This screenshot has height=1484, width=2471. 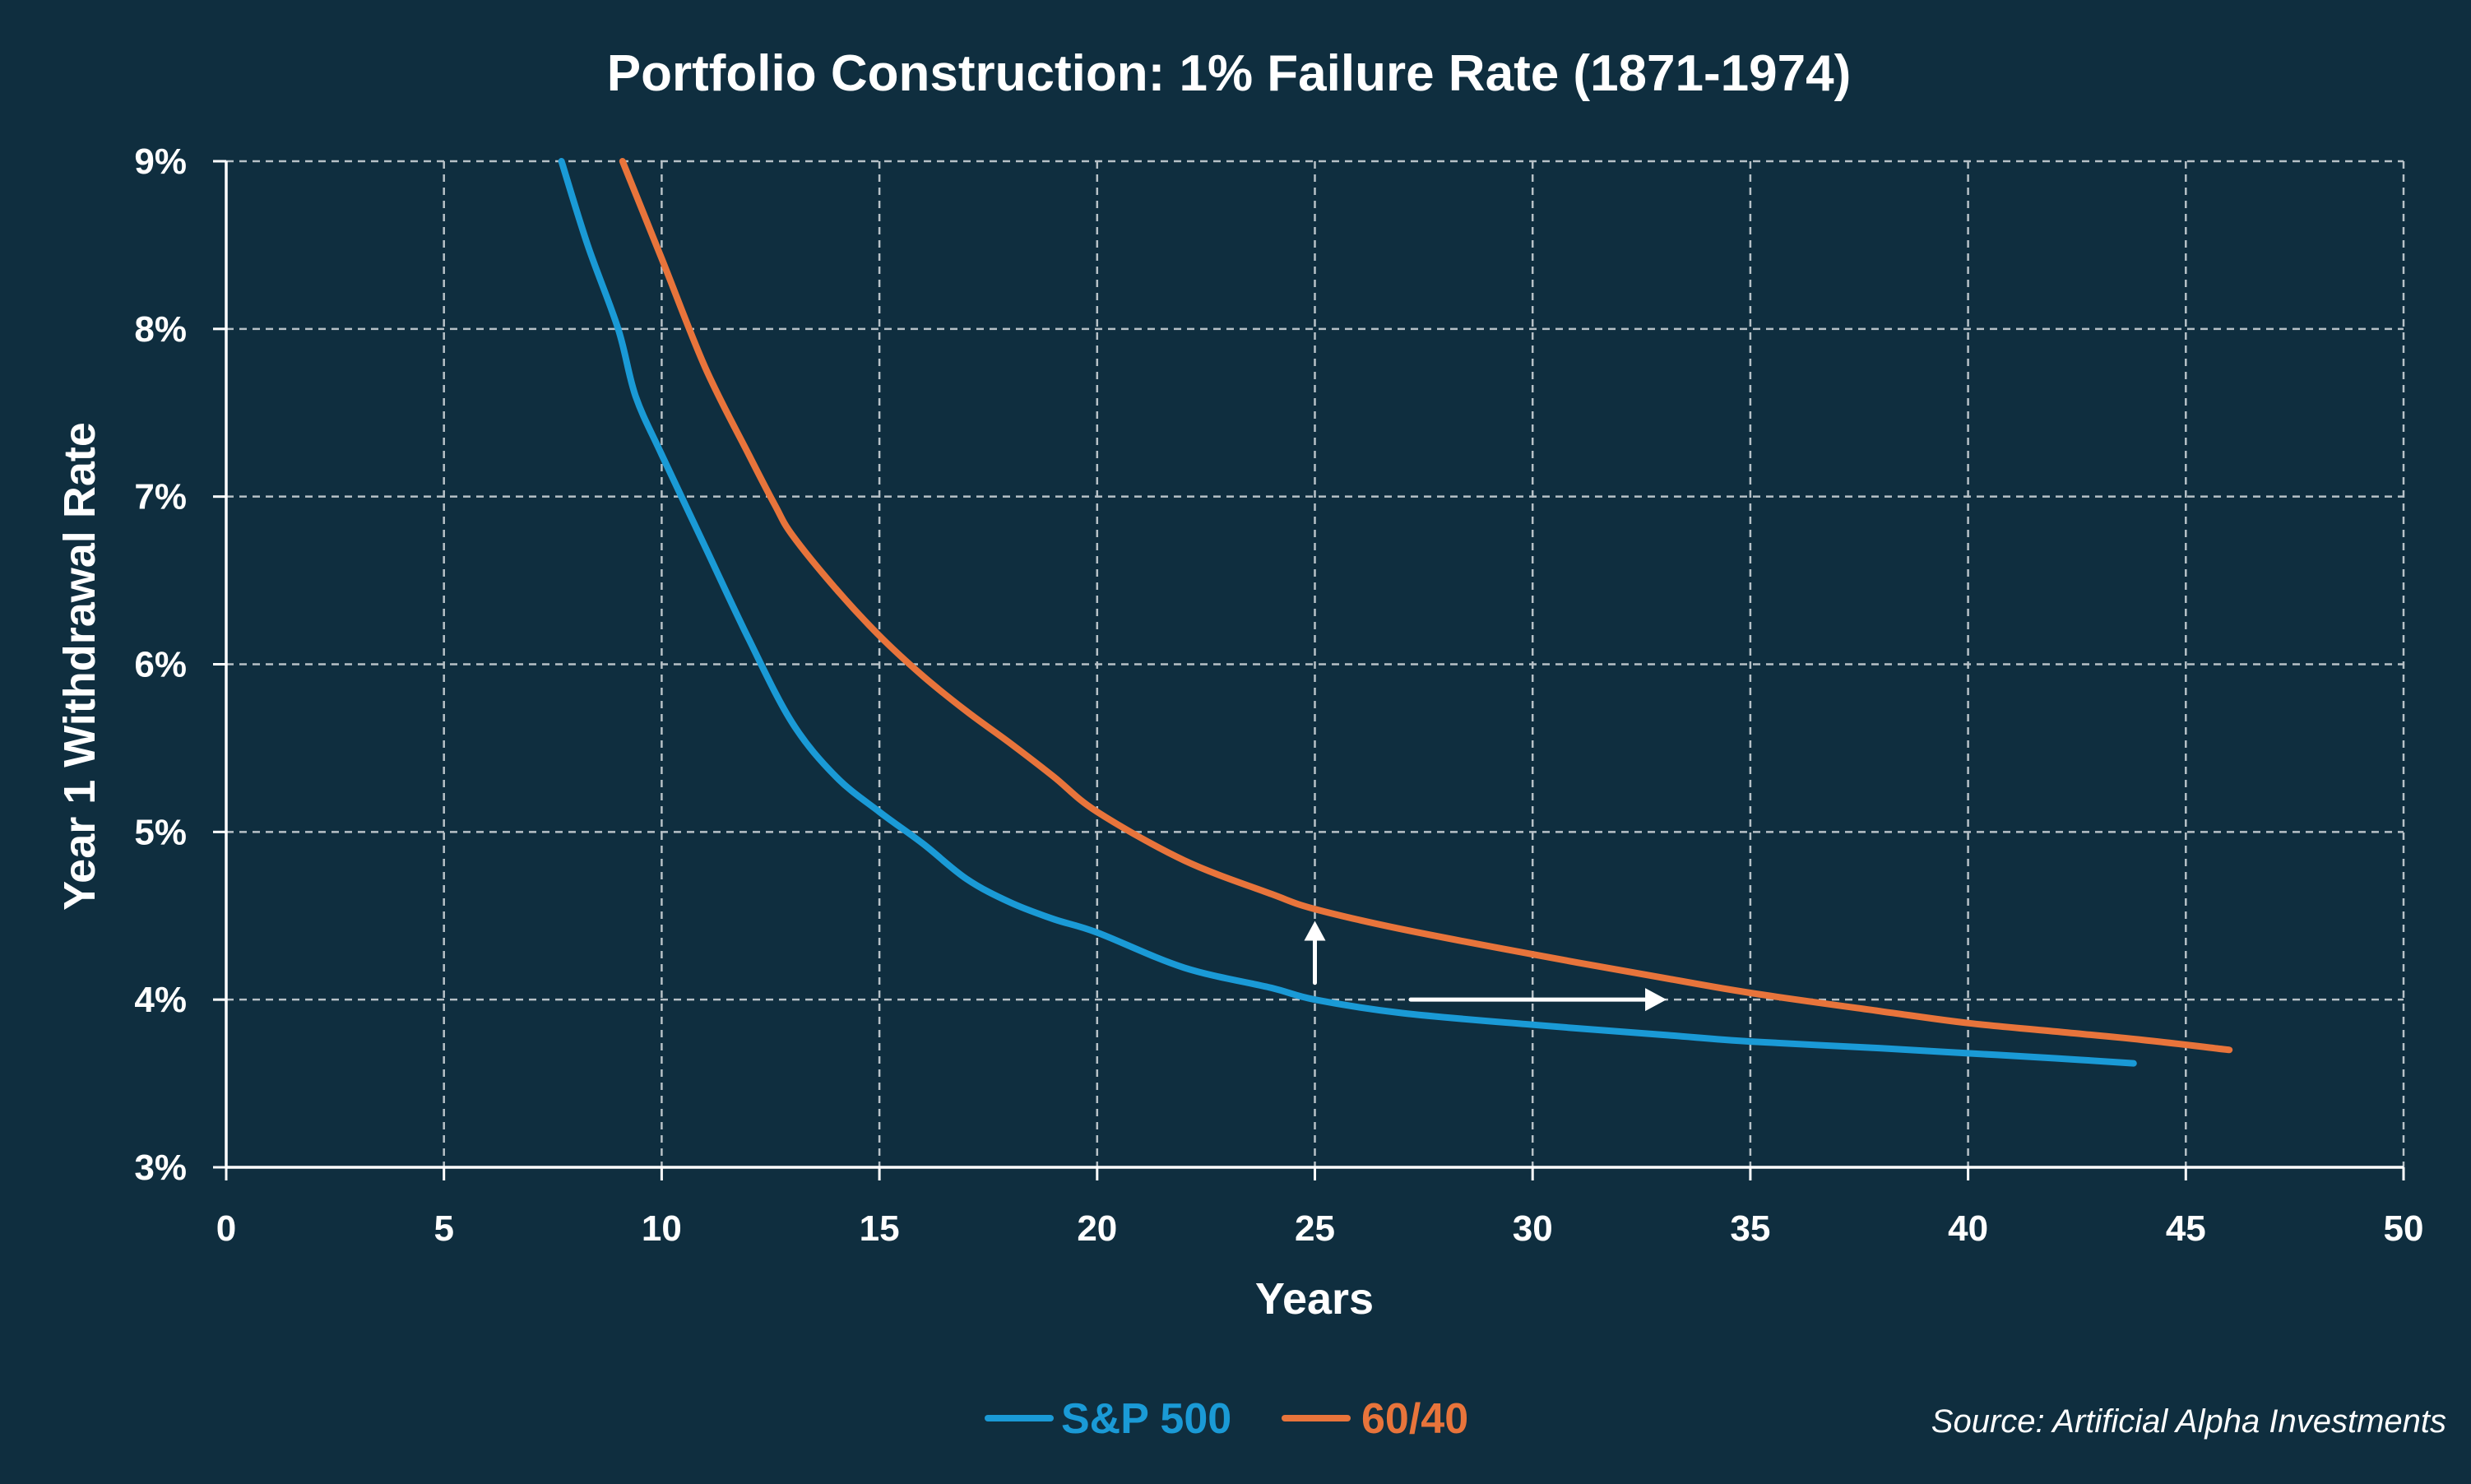 What do you see at coordinates (160, 329) in the screenshot?
I see `y-tick-label: 8%` at bounding box center [160, 329].